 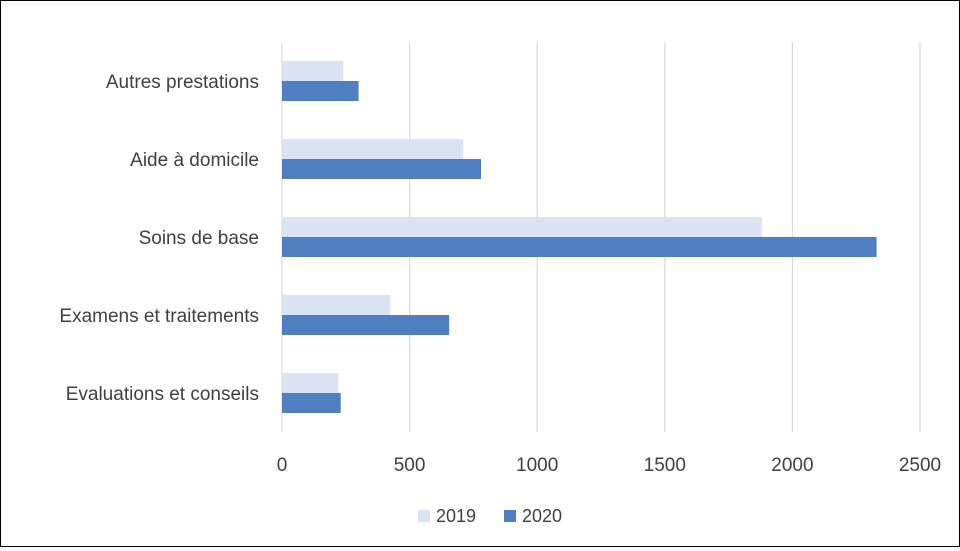 I want to click on x-tick-label-0: 0, so click(x=282, y=465).